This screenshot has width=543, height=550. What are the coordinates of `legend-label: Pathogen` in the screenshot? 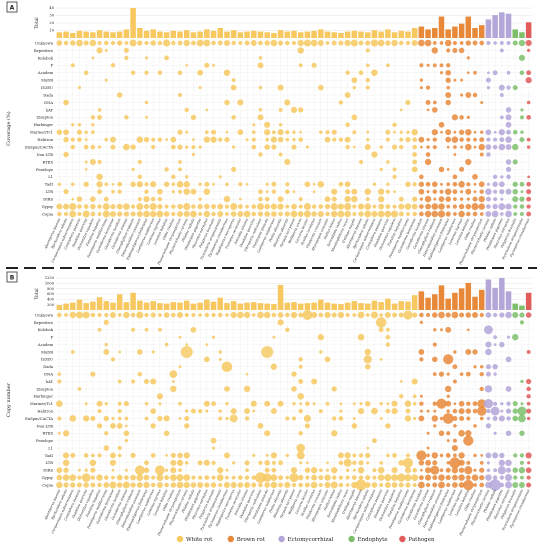 It's located at (421, 540).